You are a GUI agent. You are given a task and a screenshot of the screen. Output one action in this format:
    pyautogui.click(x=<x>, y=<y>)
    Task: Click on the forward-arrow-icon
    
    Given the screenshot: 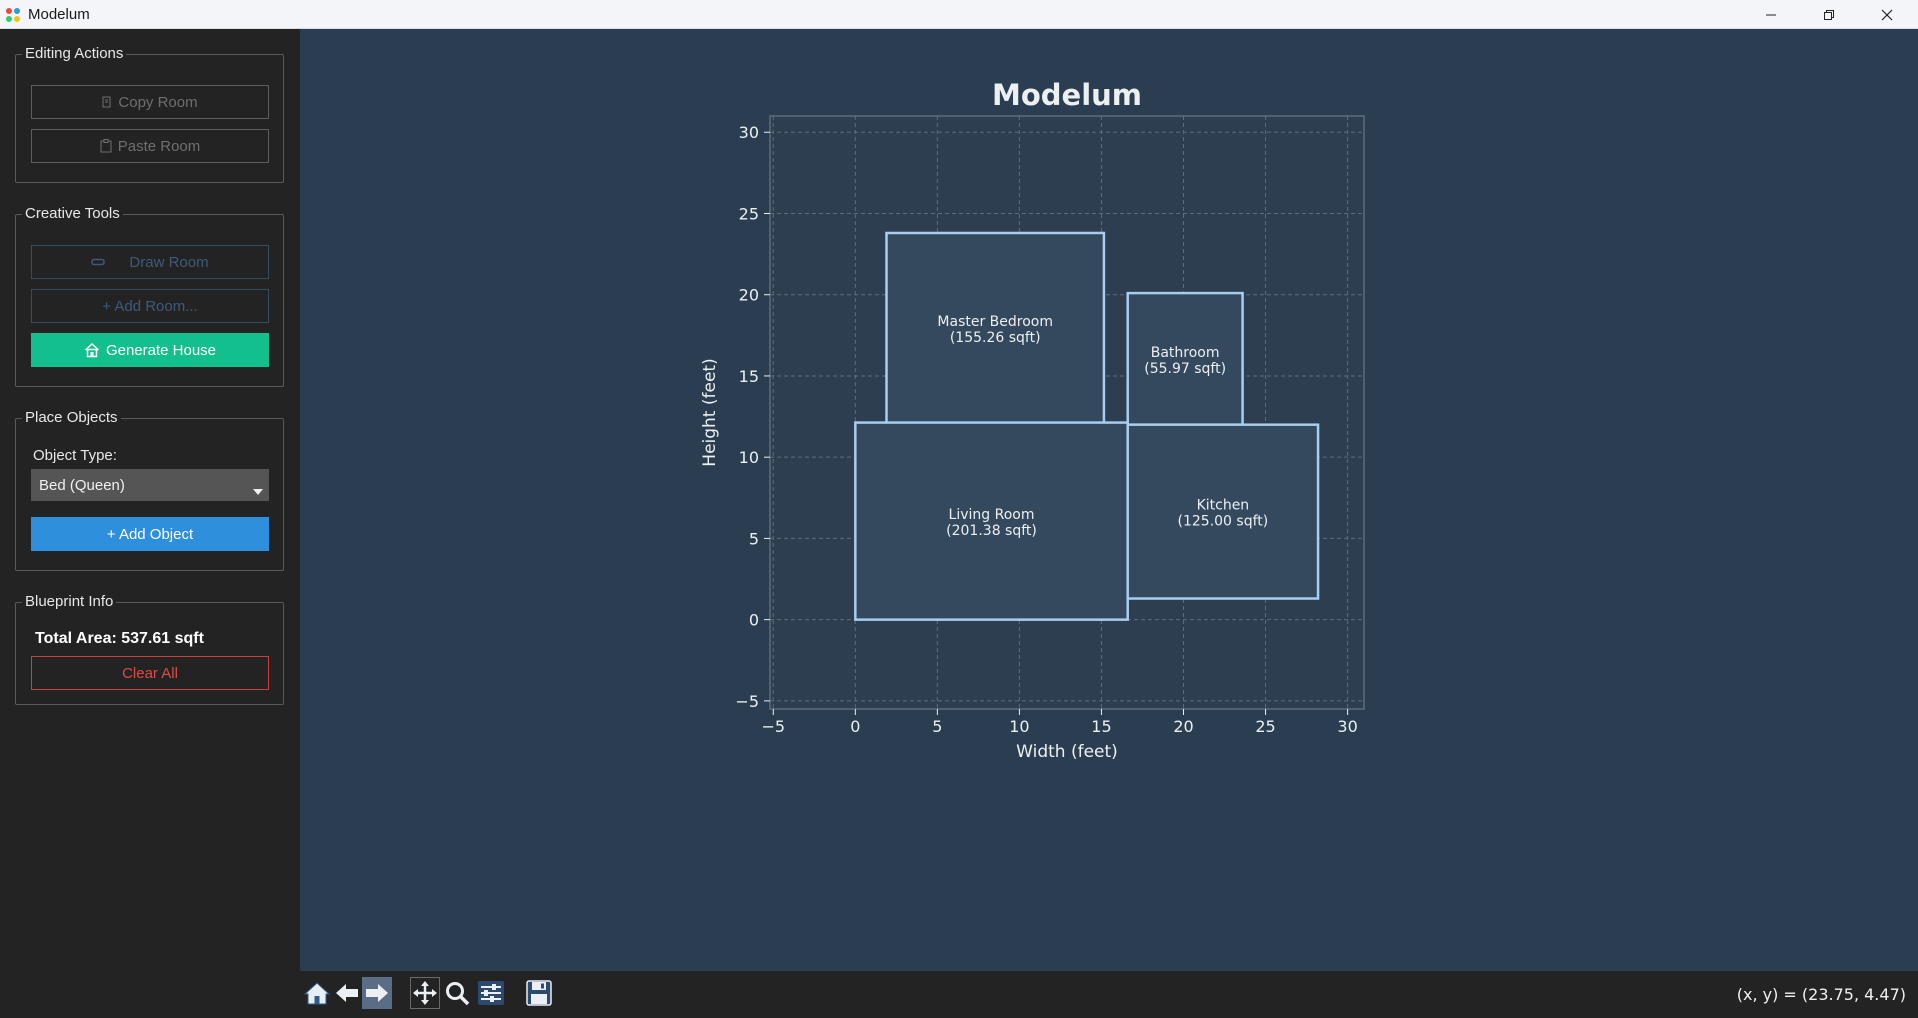 What is the action you would take?
    pyautogui.click(x=377, y=993)
    